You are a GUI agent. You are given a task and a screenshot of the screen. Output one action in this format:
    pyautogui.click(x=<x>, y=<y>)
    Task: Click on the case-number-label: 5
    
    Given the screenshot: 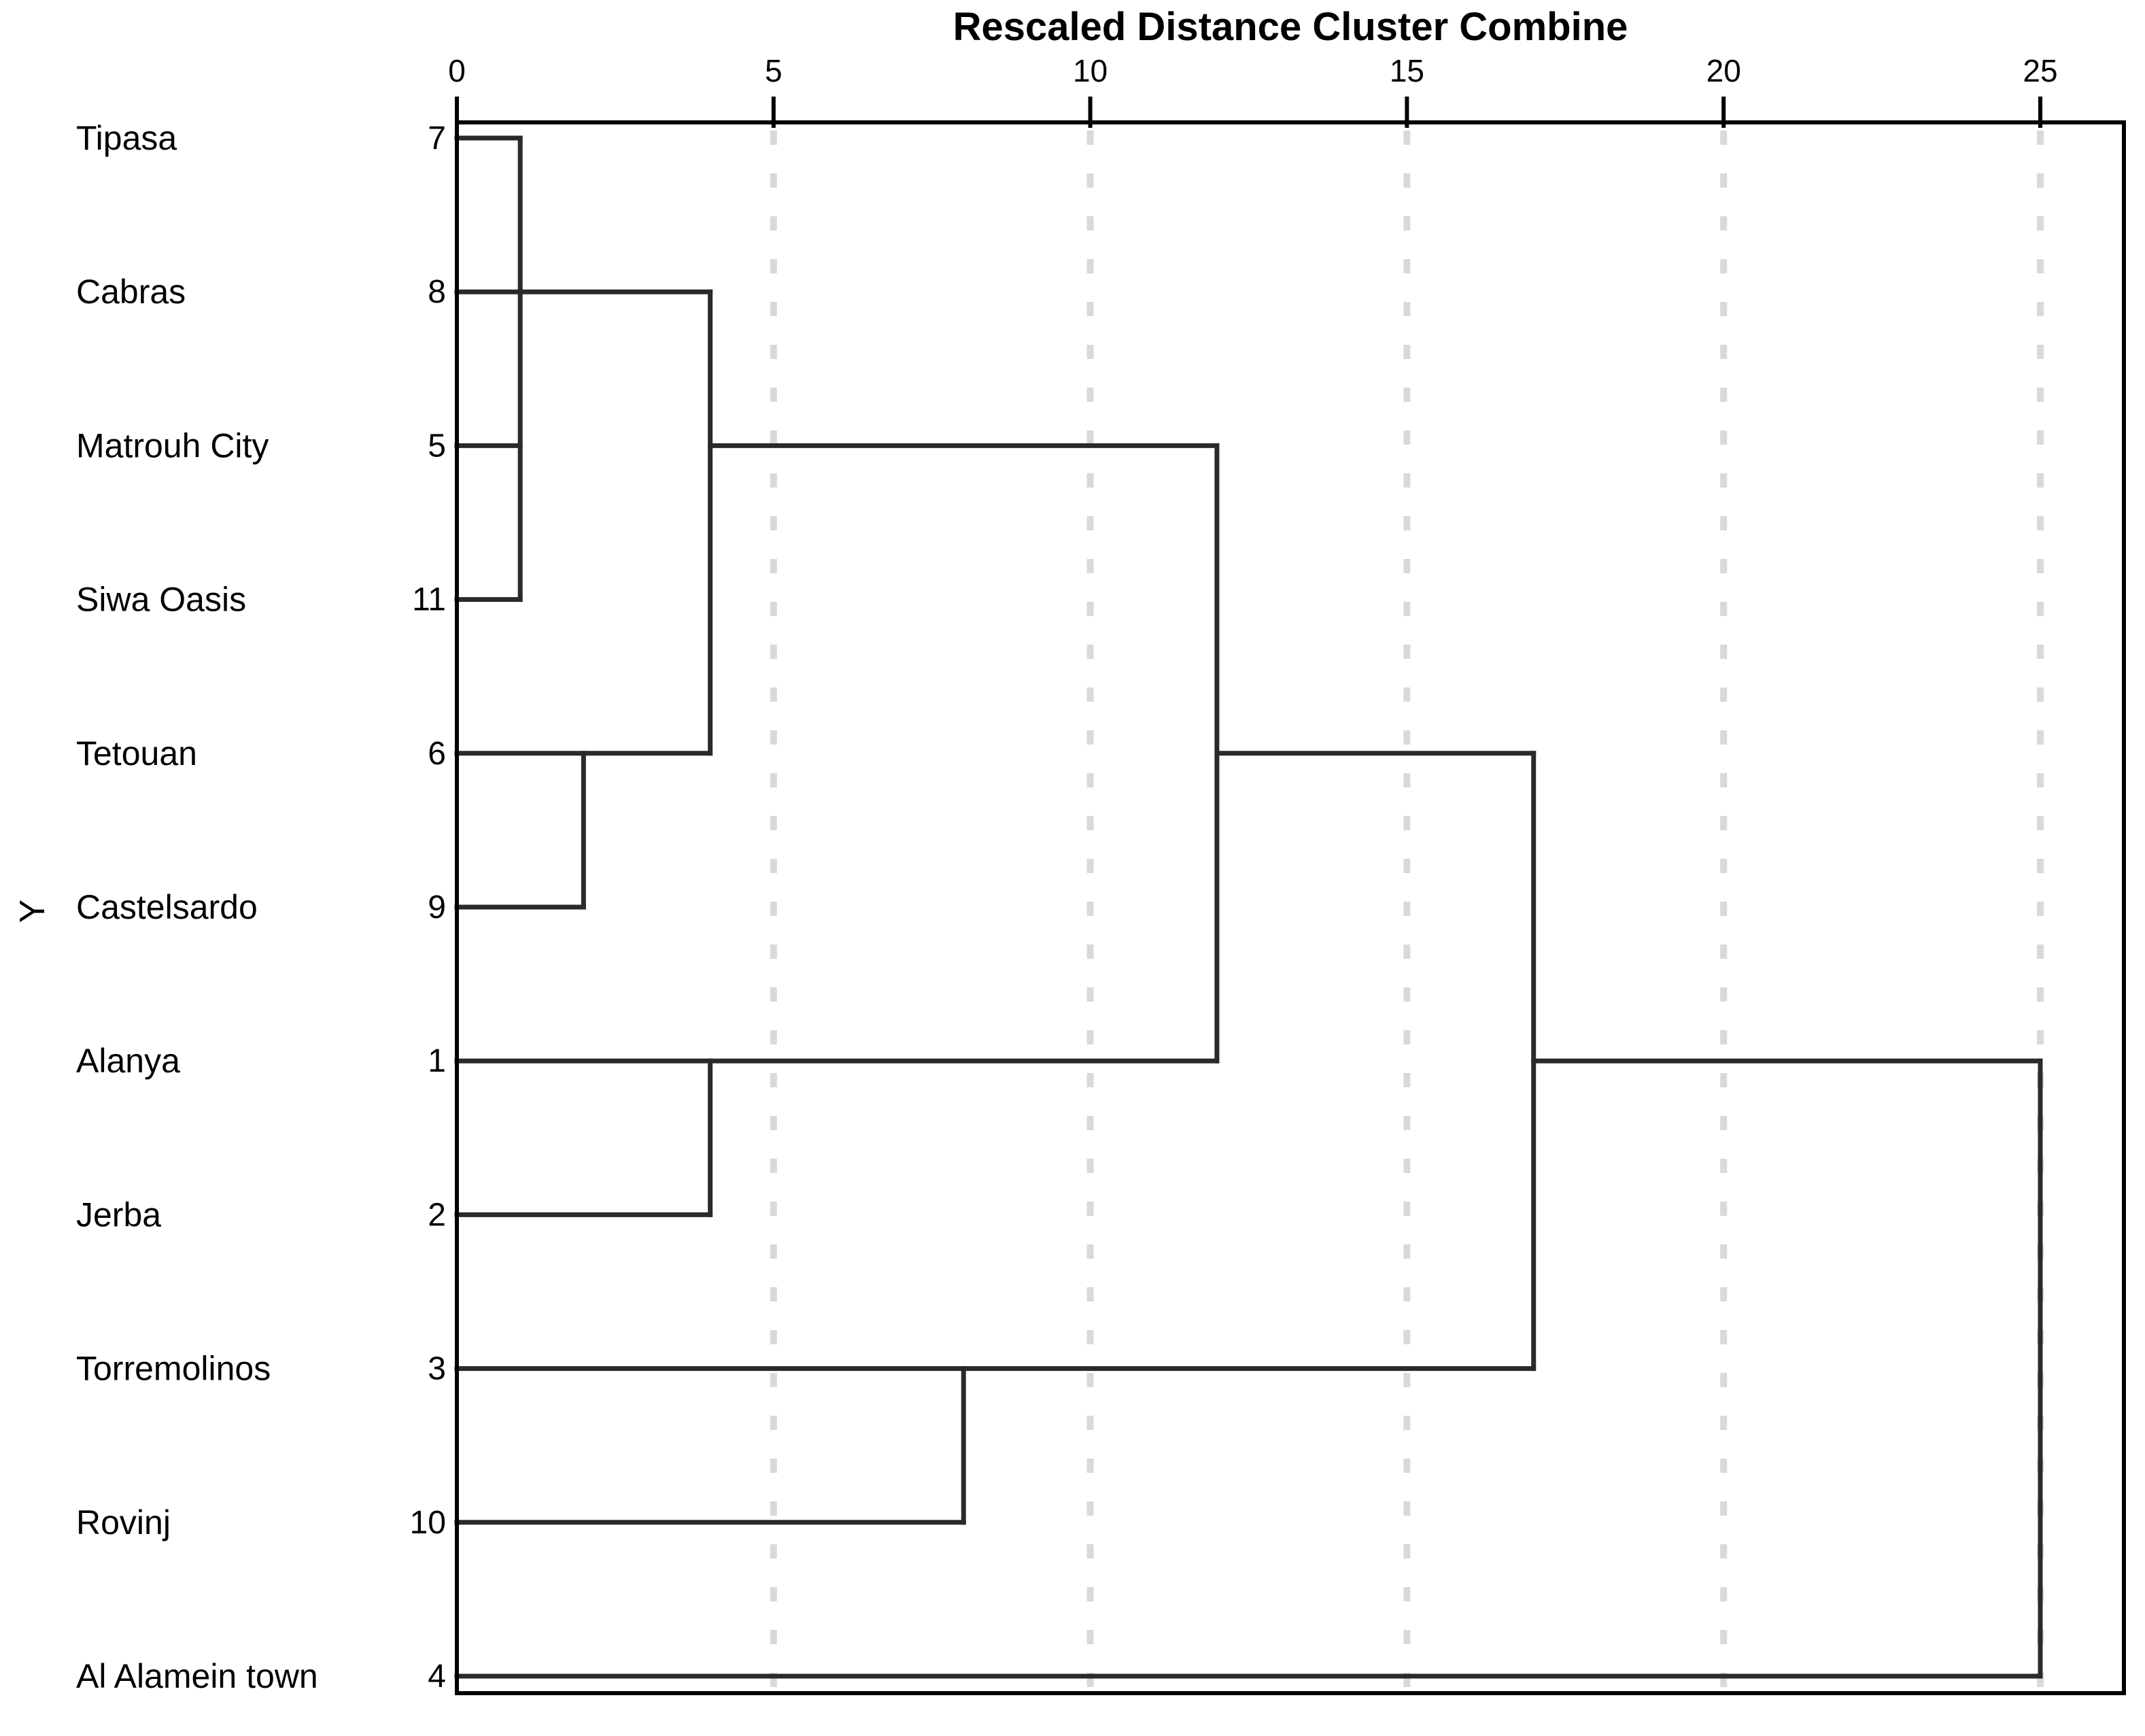 What is the action you would take?
    pyautogui.click(x=437, y=446)
    